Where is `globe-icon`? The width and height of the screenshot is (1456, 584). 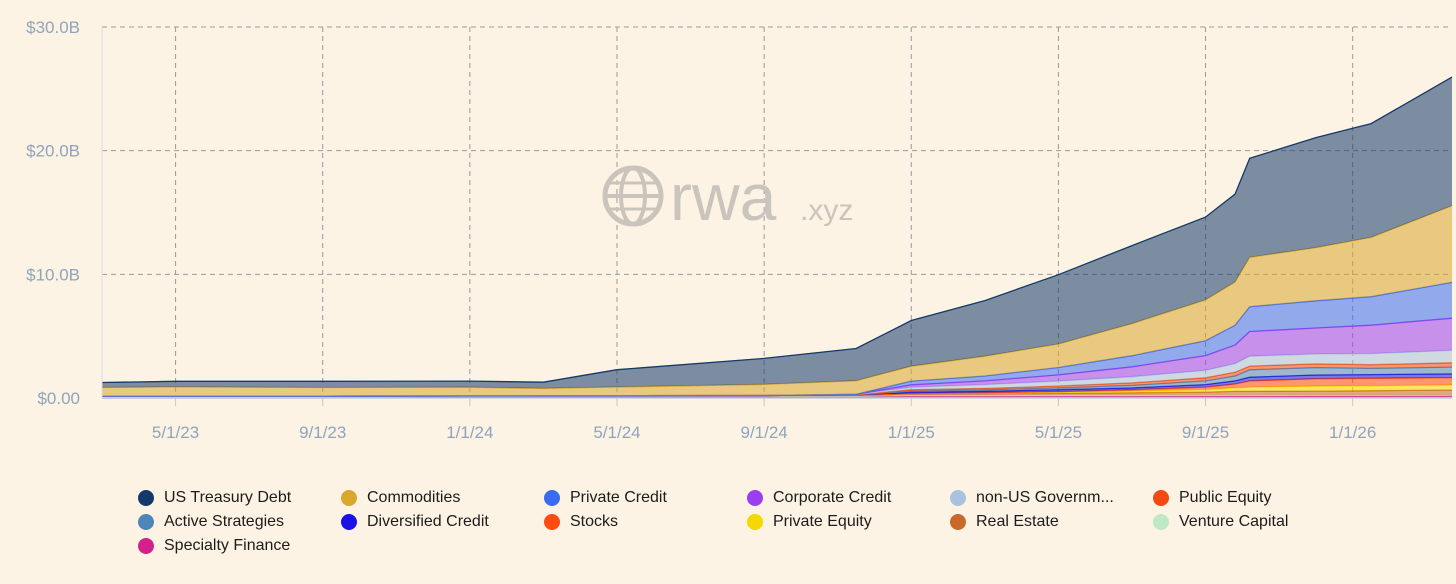 globe-icon is located at coordinates (633, 196).